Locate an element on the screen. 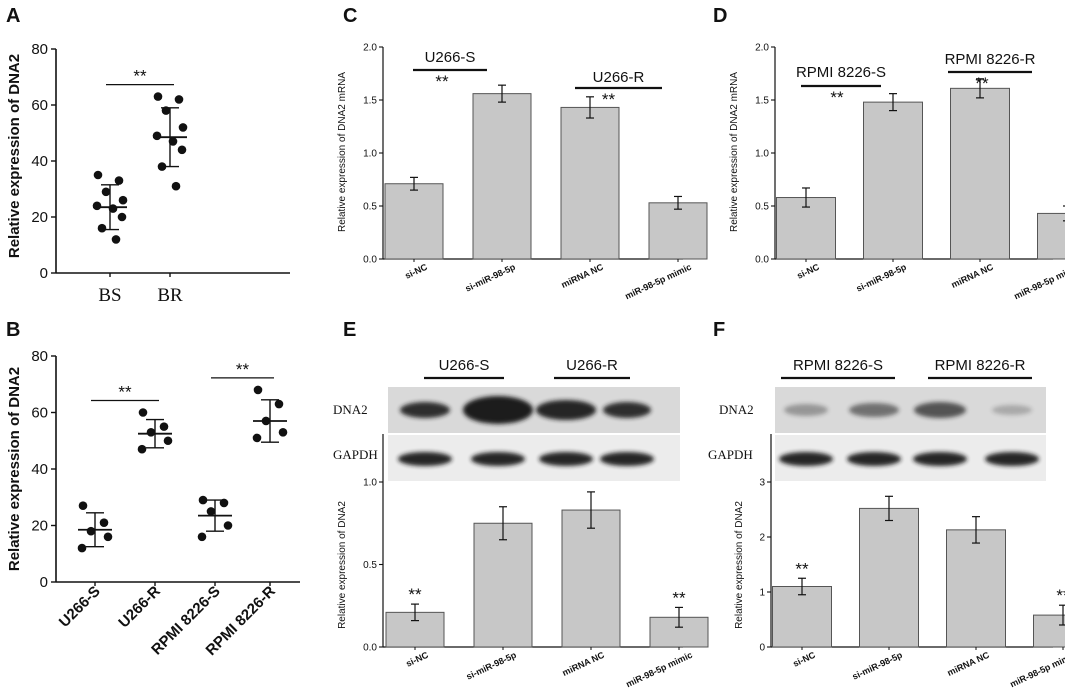 This screenshot has width=1065, height=696. group-label: U266-S is located at coordinates (464, 365).